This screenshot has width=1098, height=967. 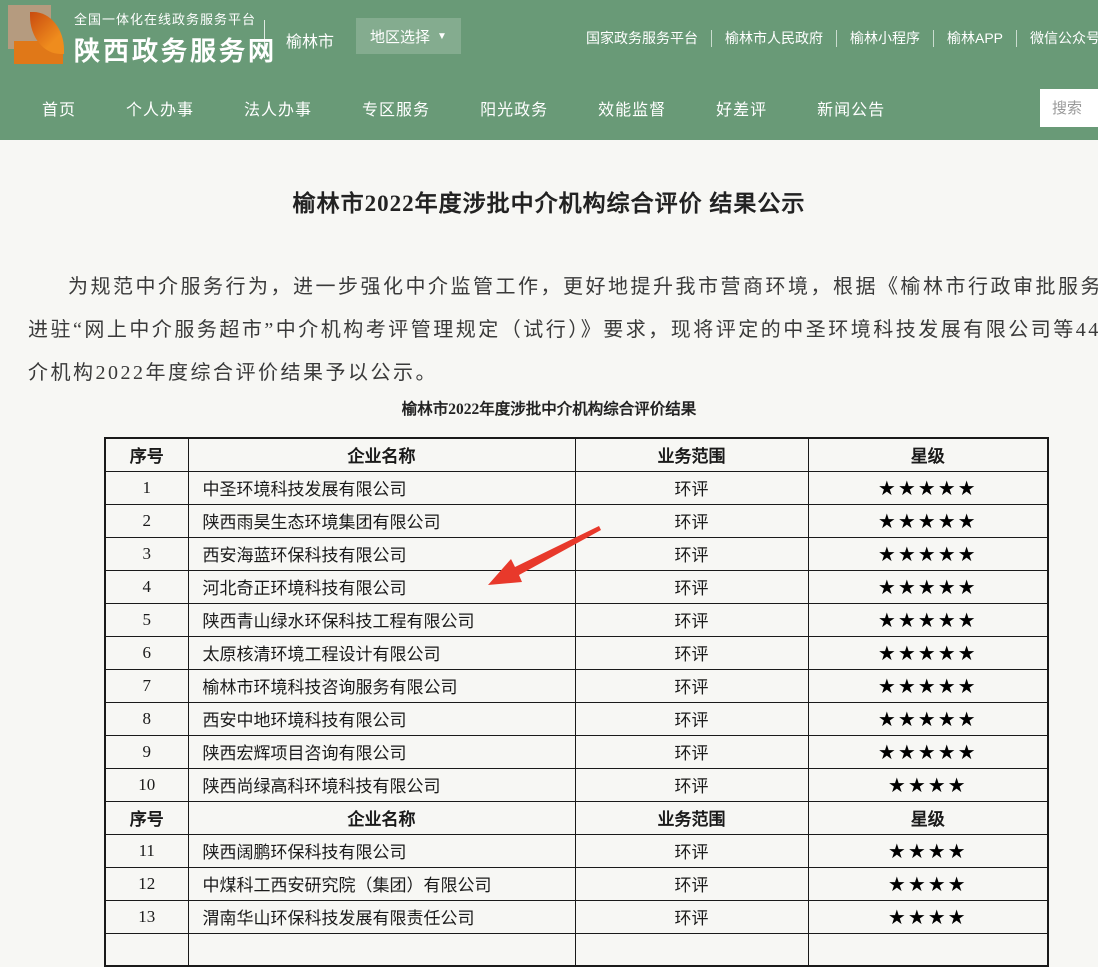 What do you see at coordinates (165, 19) in the screenshot?
I see `platform-tagline: 全国一体化在线政务服务平台` at bounding box center [165, 19].